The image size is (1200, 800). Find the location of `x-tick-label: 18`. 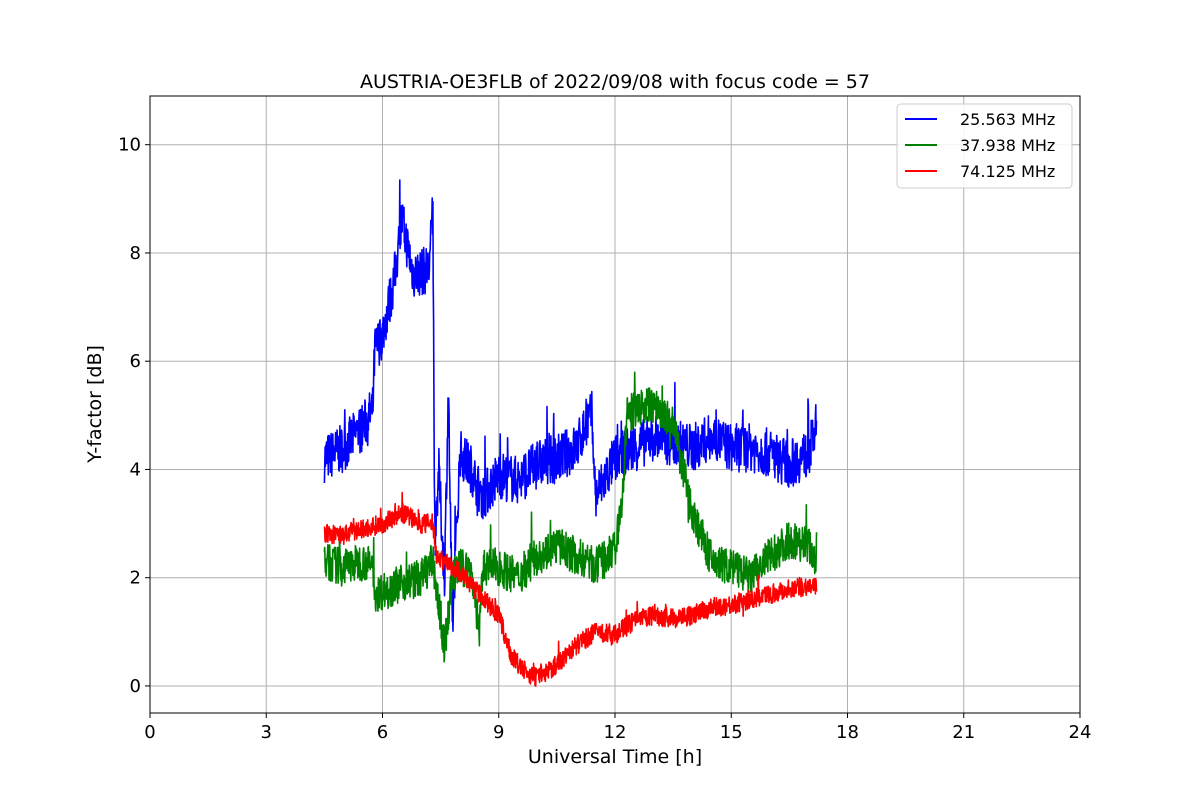

x-tick-label: 18 is located at coordinates (847, 732).